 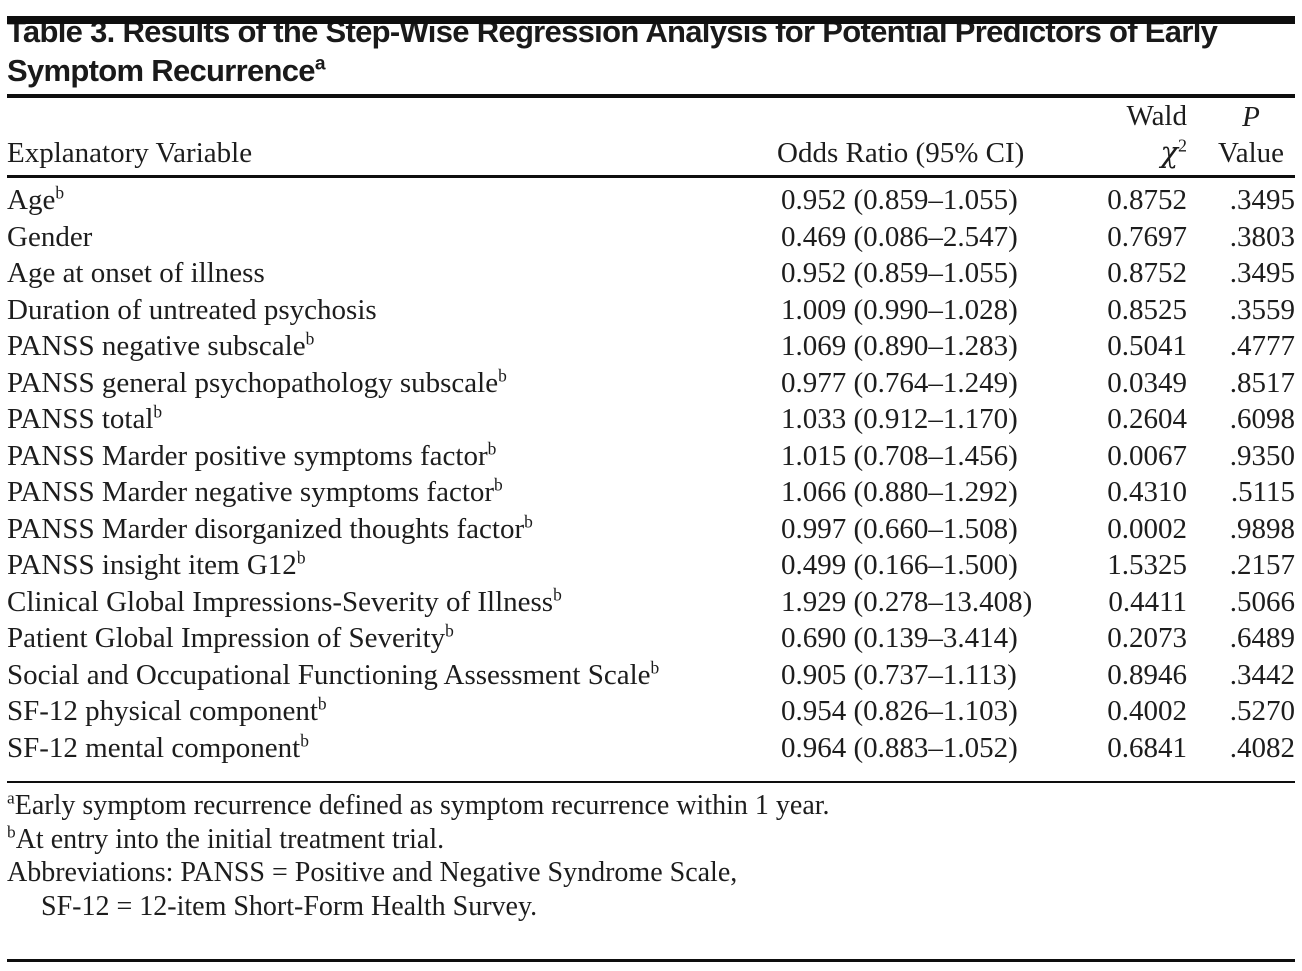 What do you see at coordinates (899, 638) in the screenshot?
I see `cell-odds-ratio: 0.690 (0.139–3.414)` at bounding box center [899, 638].